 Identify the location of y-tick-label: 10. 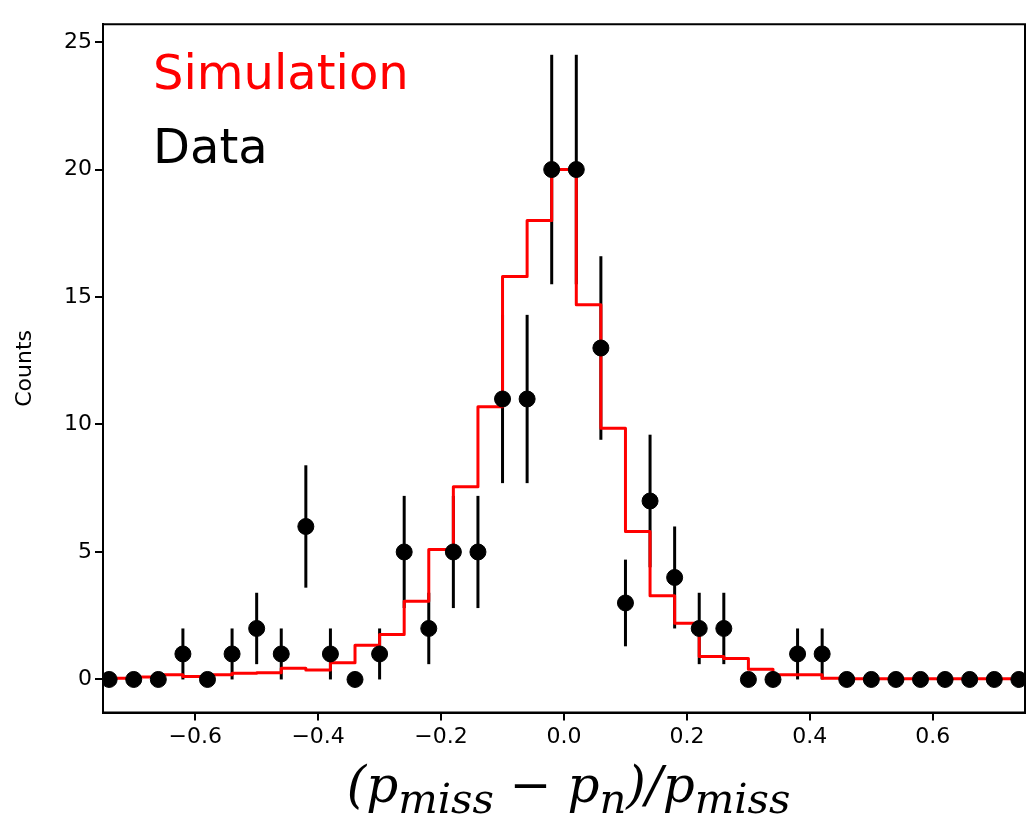
(78, 423).